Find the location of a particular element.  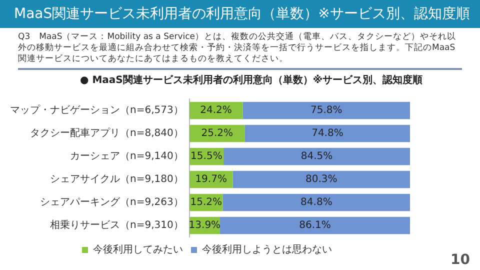

text: ● MaaS関連サービス未利用者の利用意向（単数）※サービス別、認知度順 is located at coordinates (252, 80).